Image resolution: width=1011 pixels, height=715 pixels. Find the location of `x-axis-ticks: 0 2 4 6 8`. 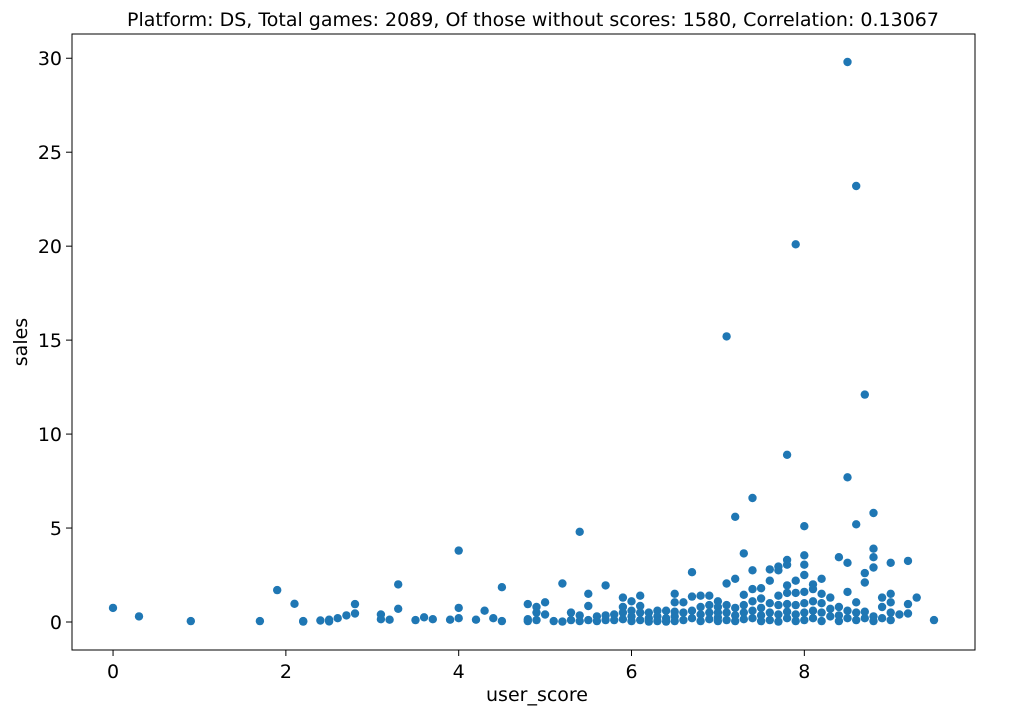

x-axis-ticks: 0 2 4 6 8 is located at coordinates (458, 666).